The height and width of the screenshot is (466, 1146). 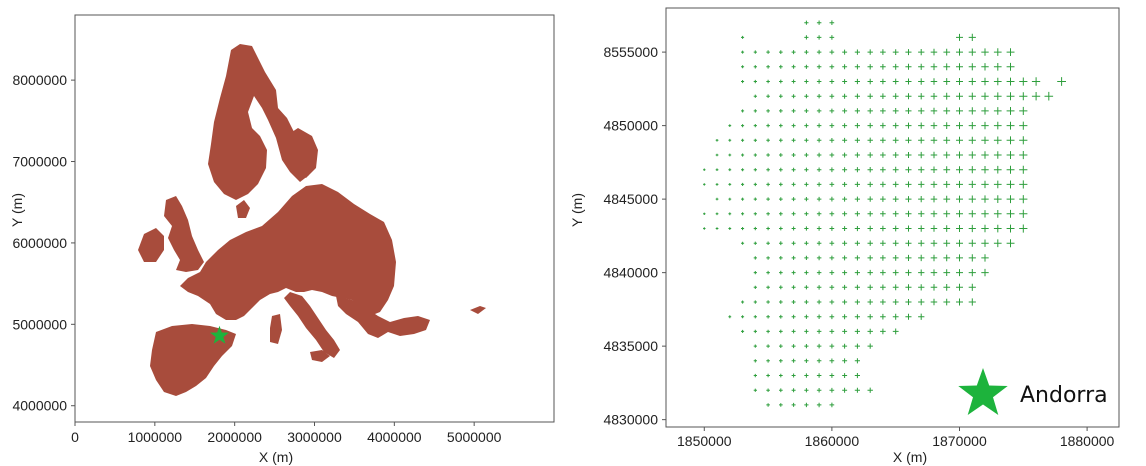 What do you see at coordinates (630, 199) in the screenshot?
I see `andorra-y-tick-label: 4845000` at bounding box center [630, 199].